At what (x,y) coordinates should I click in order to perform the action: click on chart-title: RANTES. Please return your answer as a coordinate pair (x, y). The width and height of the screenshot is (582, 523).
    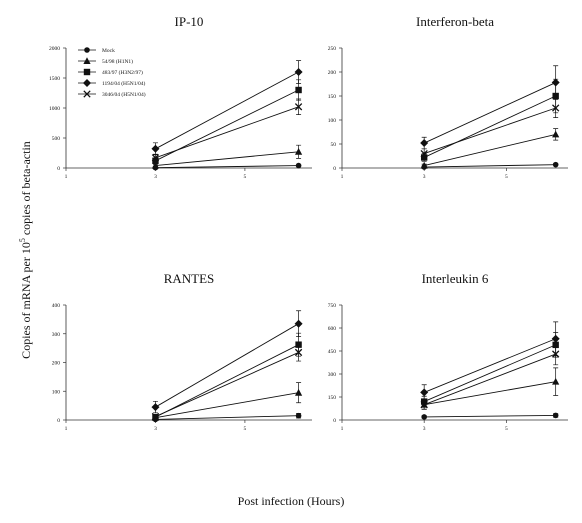
    Looking at the image, I should click on (189, 278).